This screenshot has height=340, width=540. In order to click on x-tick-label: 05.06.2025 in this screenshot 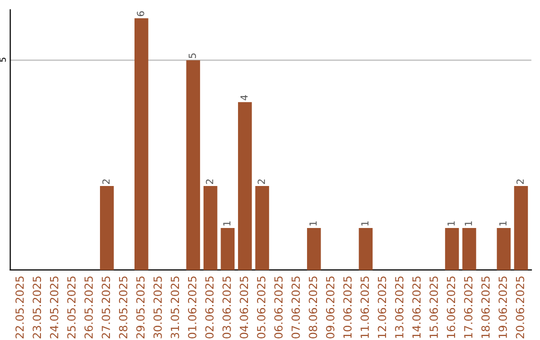, I will do `click(261, 307)`.